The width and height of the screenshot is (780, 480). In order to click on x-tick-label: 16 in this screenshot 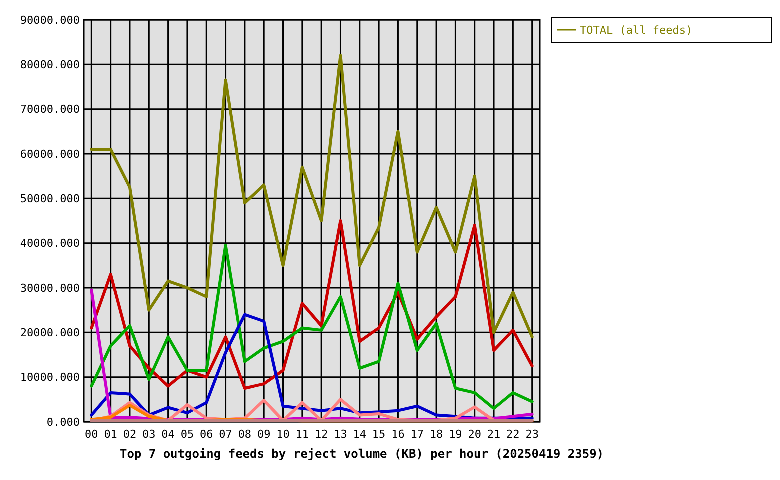, I will do `click(398, 434)`.